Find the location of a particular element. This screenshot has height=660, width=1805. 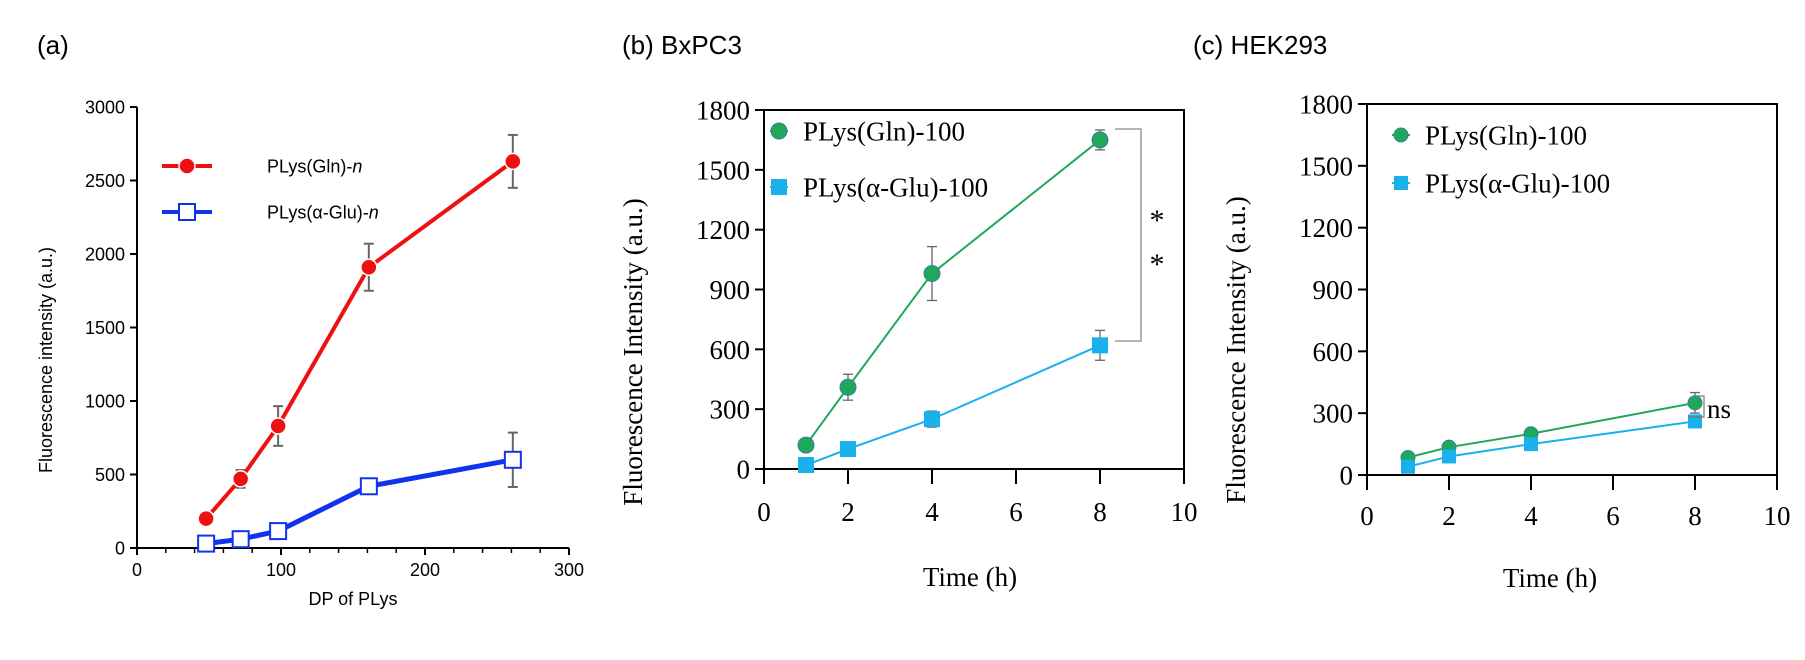

legend-item: PLys(Gln)-n is located at coordinates (262, 166).